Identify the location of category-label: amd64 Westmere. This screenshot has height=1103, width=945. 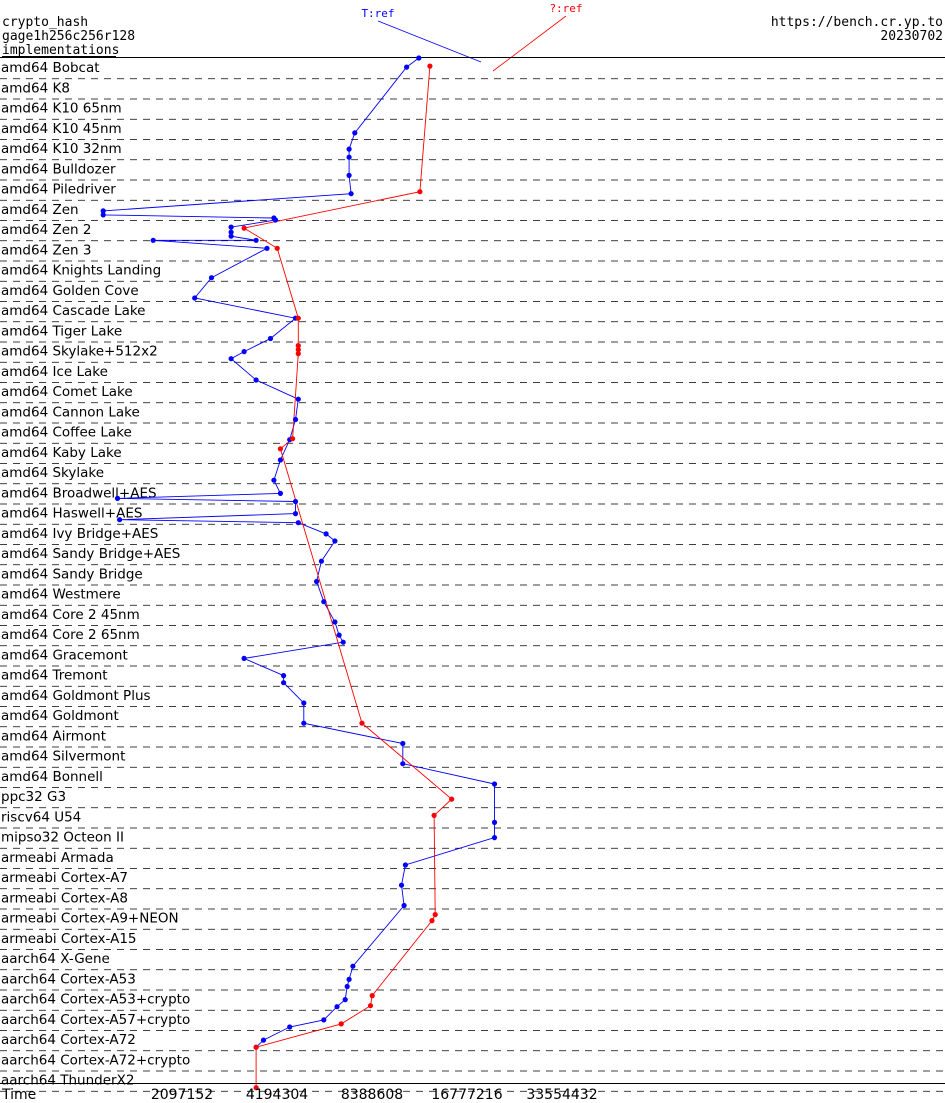
(61, 595).